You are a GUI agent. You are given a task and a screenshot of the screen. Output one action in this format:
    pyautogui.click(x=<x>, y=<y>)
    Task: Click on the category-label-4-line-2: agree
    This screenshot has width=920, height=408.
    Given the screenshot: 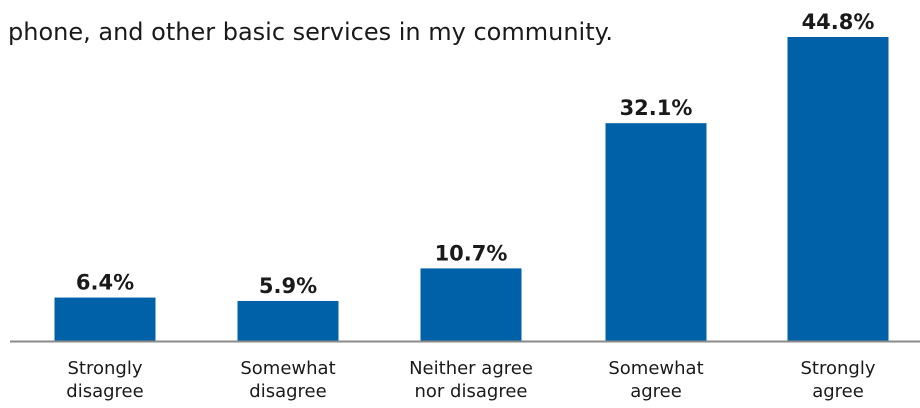 What is the action you would take?
    pyautogui.click(x=656, y=391)
    